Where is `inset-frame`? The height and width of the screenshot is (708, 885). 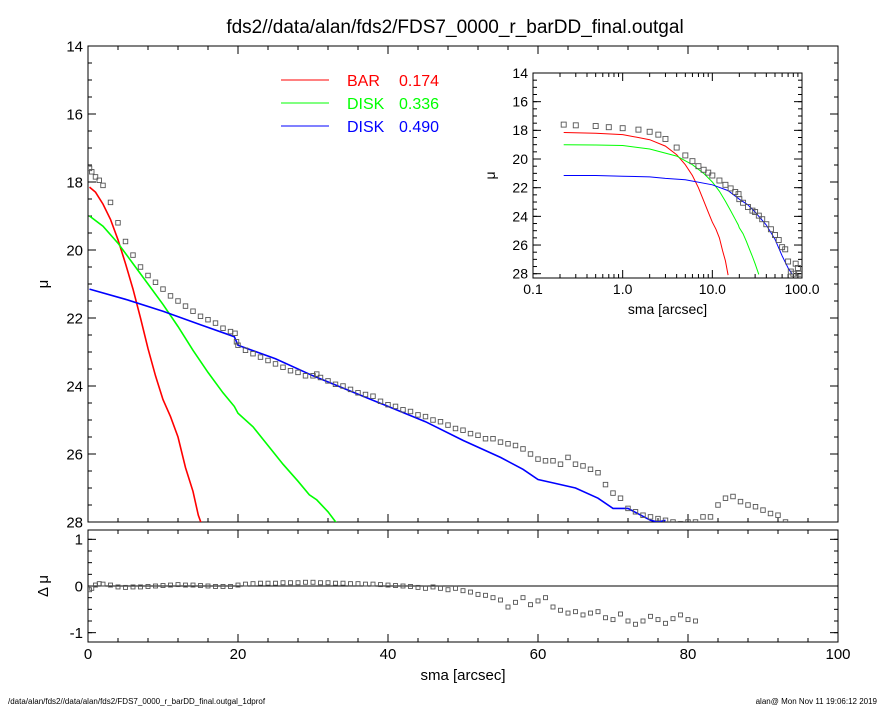 inset-frame is located at coordinates (667, 175).